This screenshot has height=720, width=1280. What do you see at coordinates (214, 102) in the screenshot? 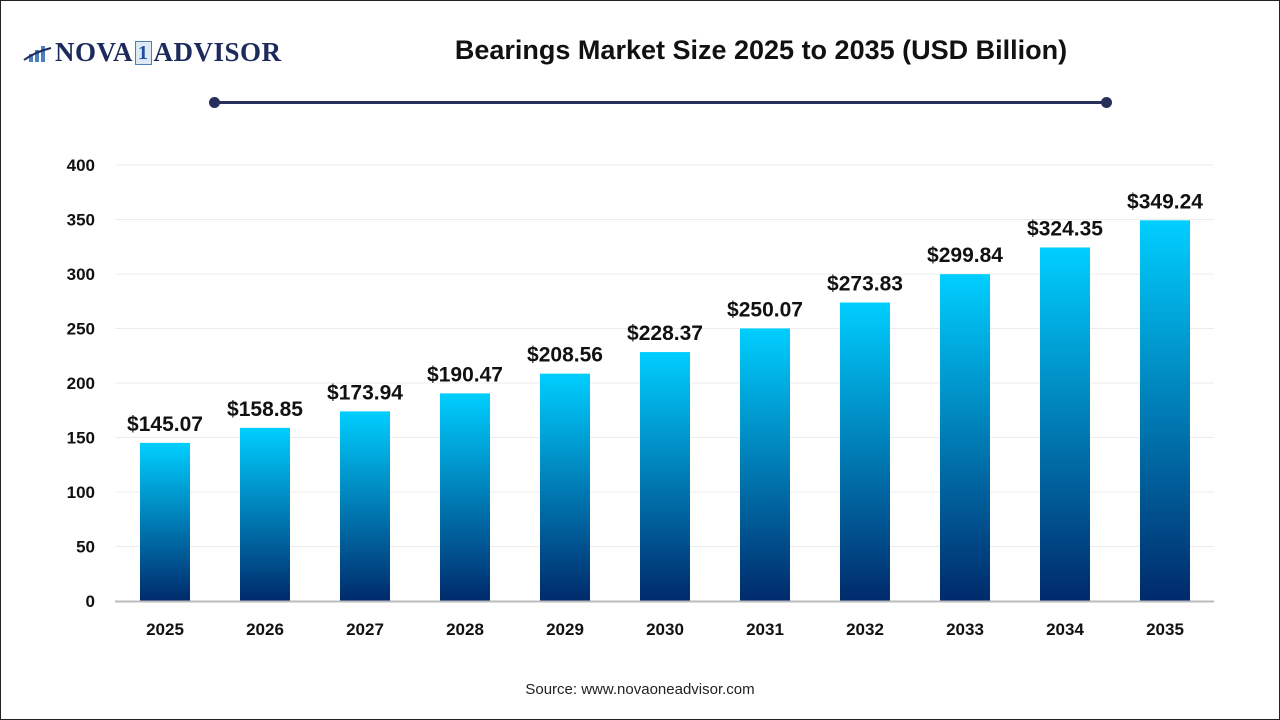
I see `rule-dot-left` at bounding box center [214, 102].